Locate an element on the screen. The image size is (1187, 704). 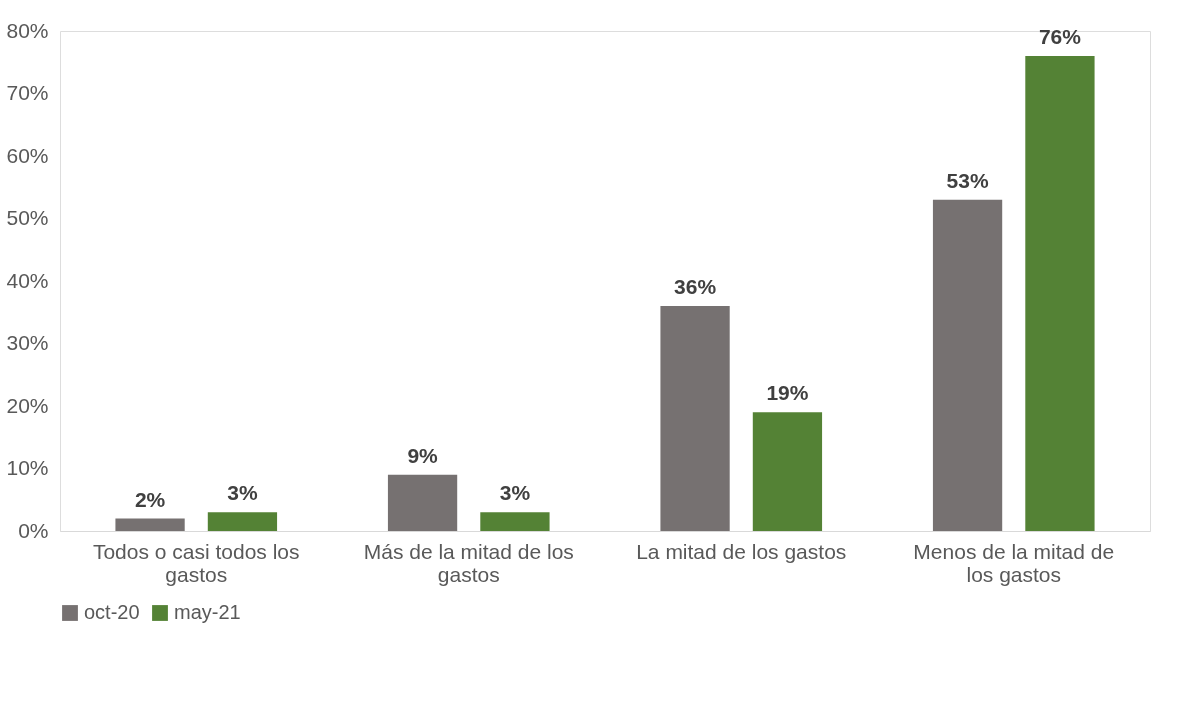
x-tick-label: Más de la mitad de los gastos is located at coordinates (468, 562).